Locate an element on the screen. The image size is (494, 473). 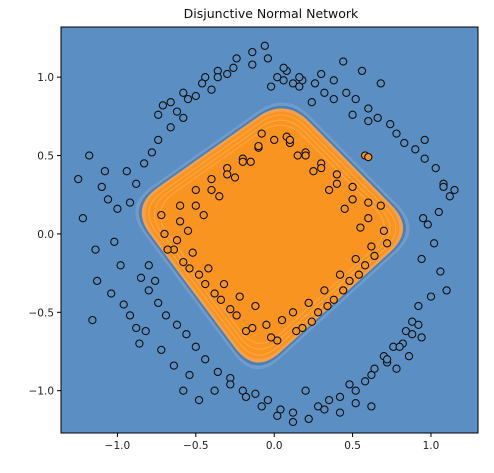
y-tick-label: 0.0 is located at coordinates (45, 235).